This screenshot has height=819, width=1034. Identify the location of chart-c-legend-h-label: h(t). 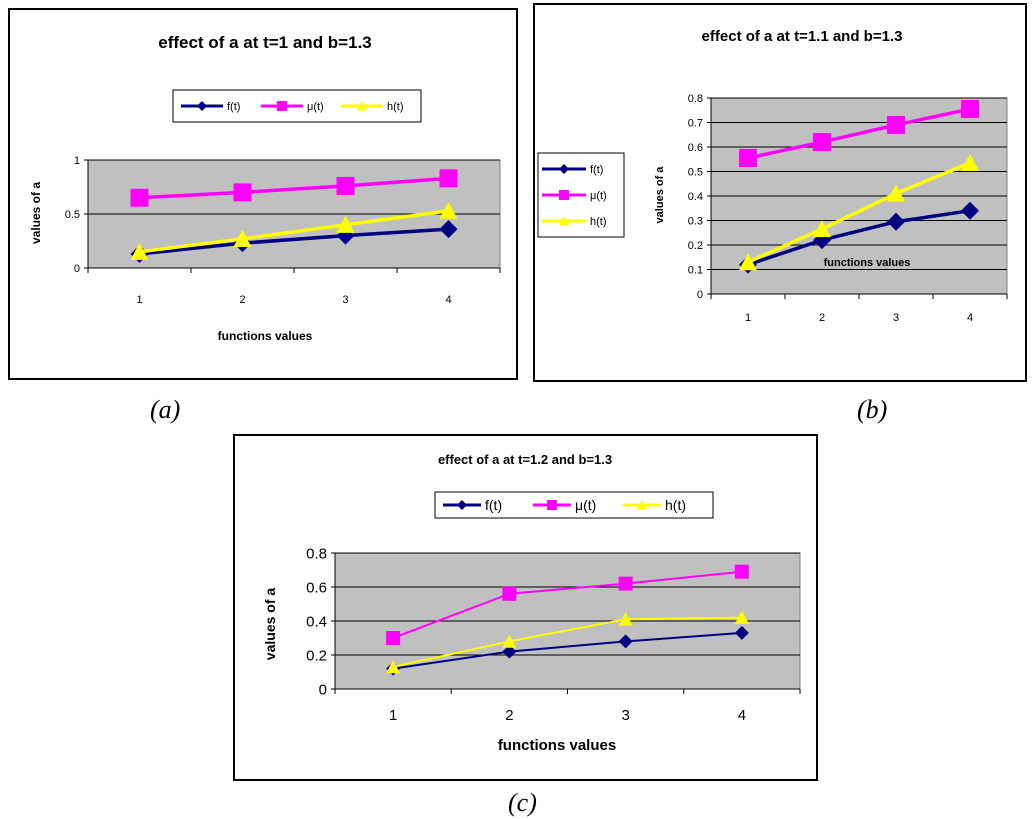
(675, 505).